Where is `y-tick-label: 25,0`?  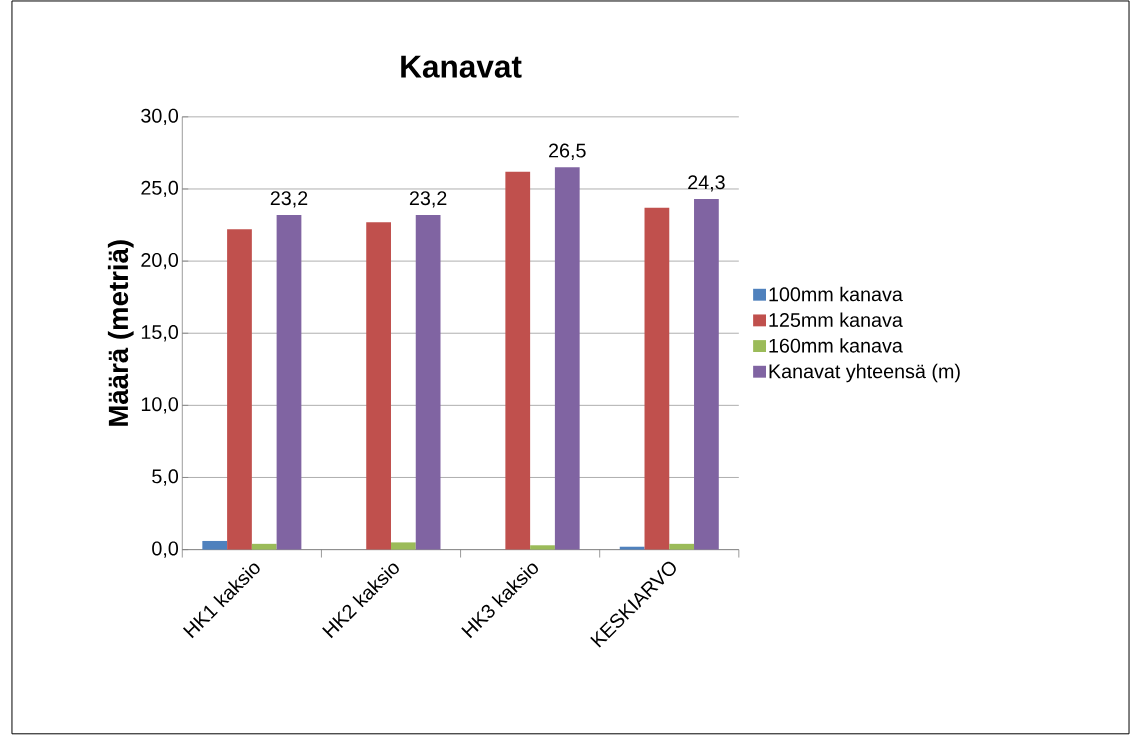
y-tick-label: 25,0 is located at coordinates (160, 189).